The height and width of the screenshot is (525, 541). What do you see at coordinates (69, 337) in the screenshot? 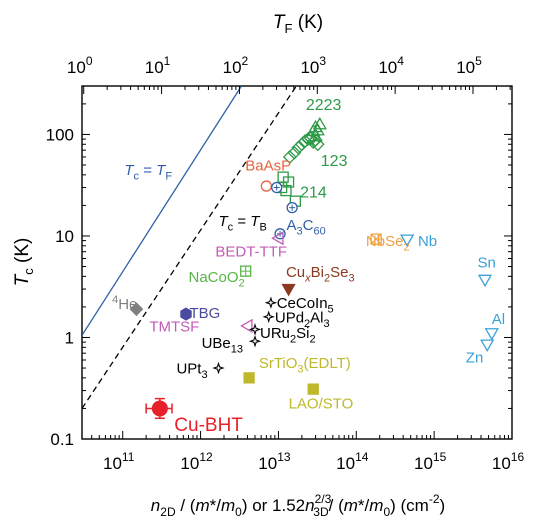
I see `y-tick-label: 1` at bounding box center [69, 337].